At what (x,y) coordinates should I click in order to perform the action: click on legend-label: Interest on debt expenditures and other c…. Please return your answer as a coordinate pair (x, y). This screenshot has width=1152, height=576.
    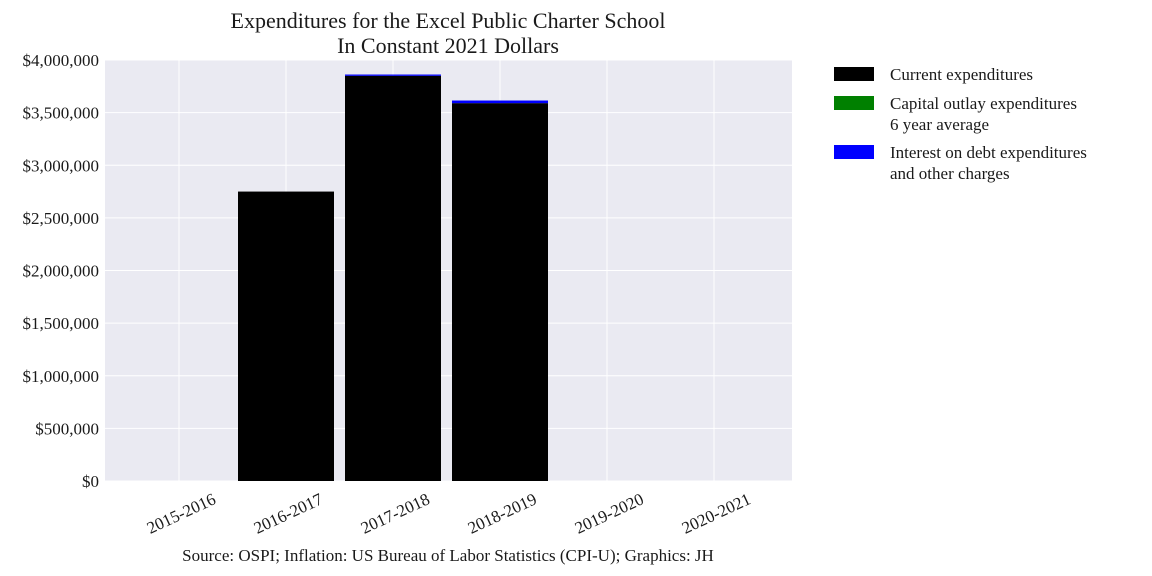
    Looking at the image, I should click on (988, 163).